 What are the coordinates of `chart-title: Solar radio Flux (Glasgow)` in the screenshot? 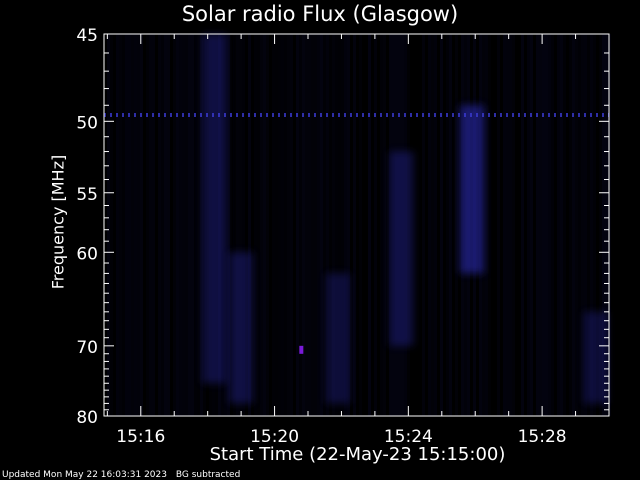 It's located at (320, 14).